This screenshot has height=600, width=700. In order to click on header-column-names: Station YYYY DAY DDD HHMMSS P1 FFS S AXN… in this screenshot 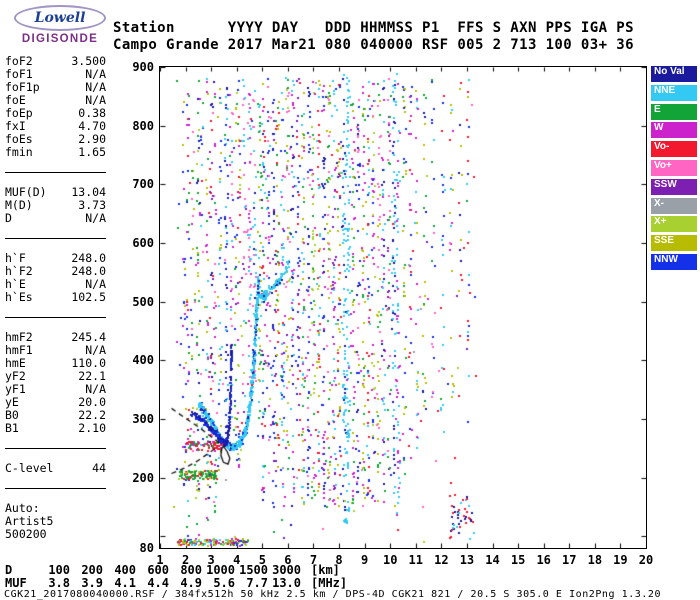, I will do `click(373, 28)`.